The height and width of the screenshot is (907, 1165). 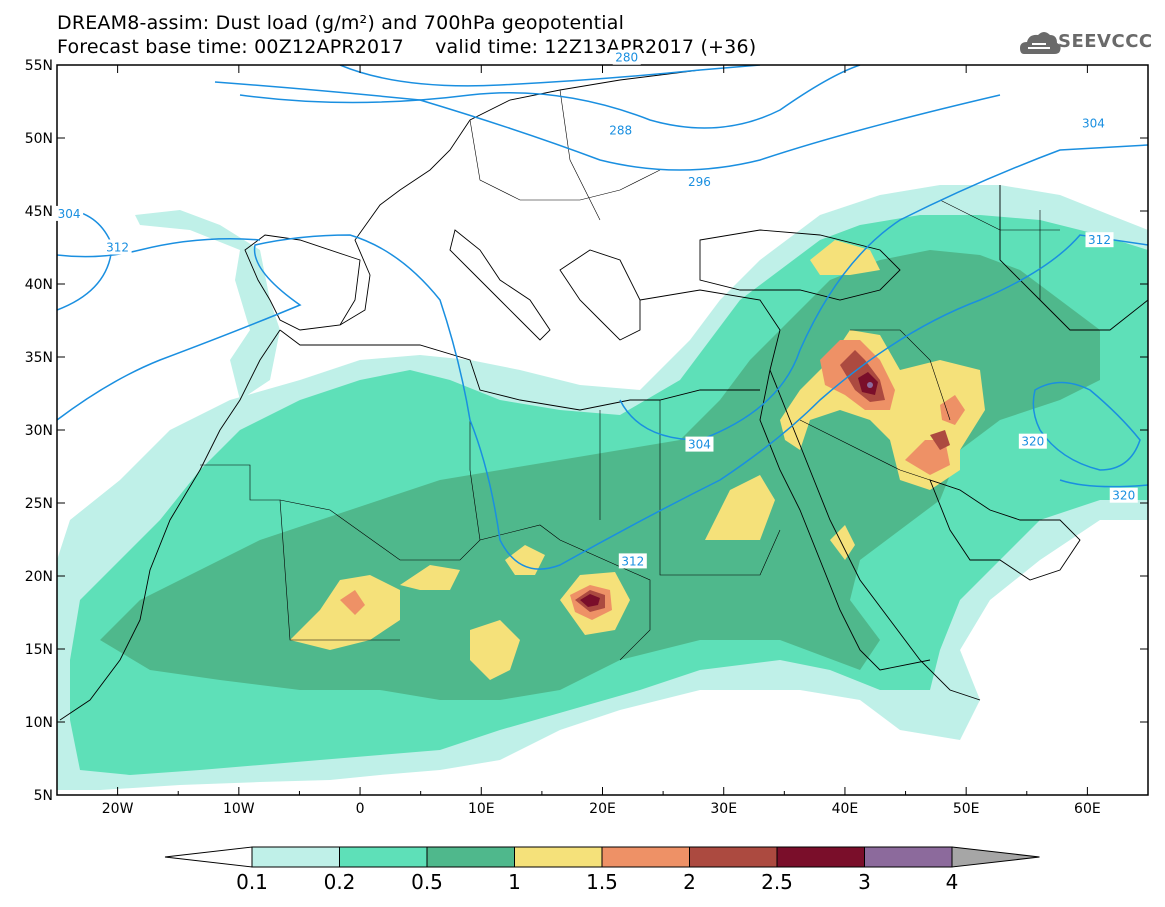 I want to click on contour-label: 296, so click(x=699, y=182).